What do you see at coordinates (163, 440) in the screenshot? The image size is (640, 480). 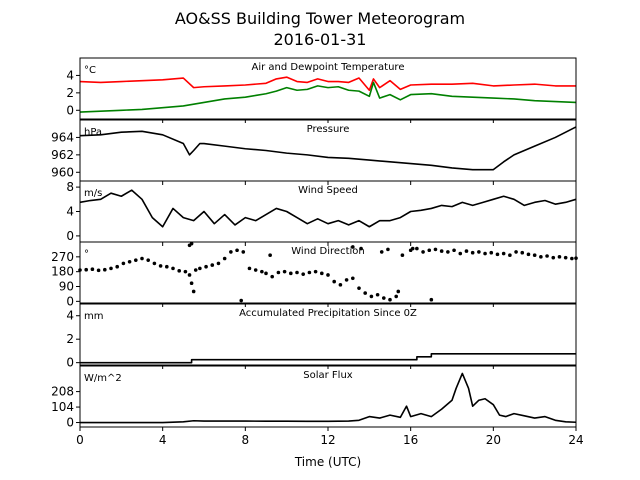 I see `x-tick-label: 4` at bounding box center [163, 440].